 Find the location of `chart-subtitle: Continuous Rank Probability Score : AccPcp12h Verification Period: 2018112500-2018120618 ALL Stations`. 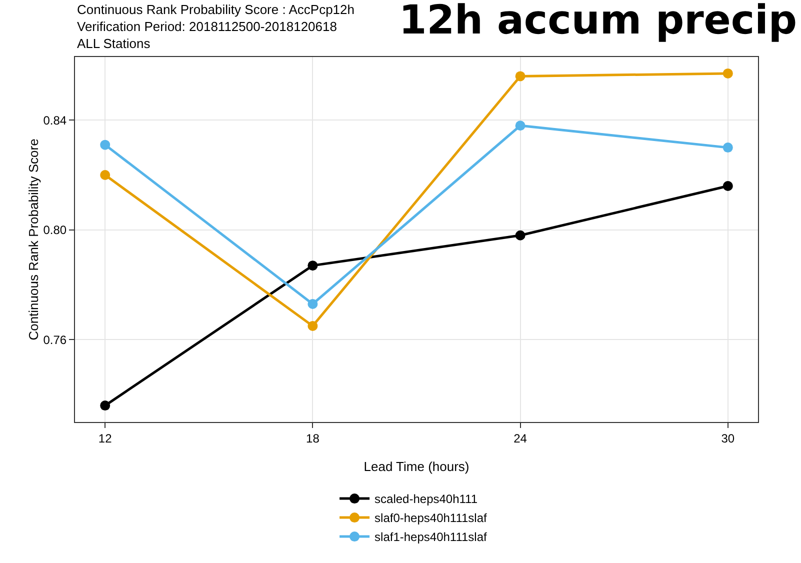

chart-subtitle: Continuous Rank Probability Score : AccPcp12h Verification Period: 2018112500-2018120618 ALL Stations is located at coordinates (215, 26).